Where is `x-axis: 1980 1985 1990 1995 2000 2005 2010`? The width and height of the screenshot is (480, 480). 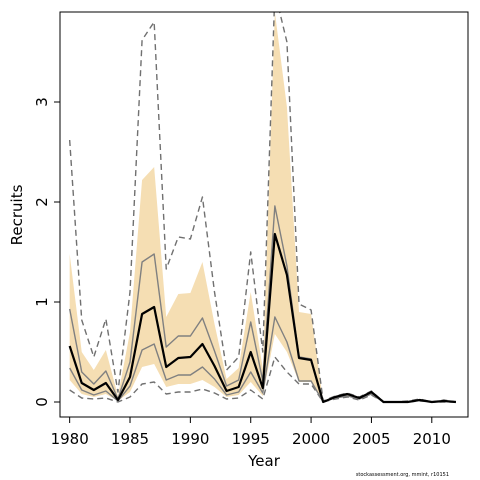 x-axis: 1980 1985 1990 1995 2000 2005 2010 is located at coordinates (251, 432).